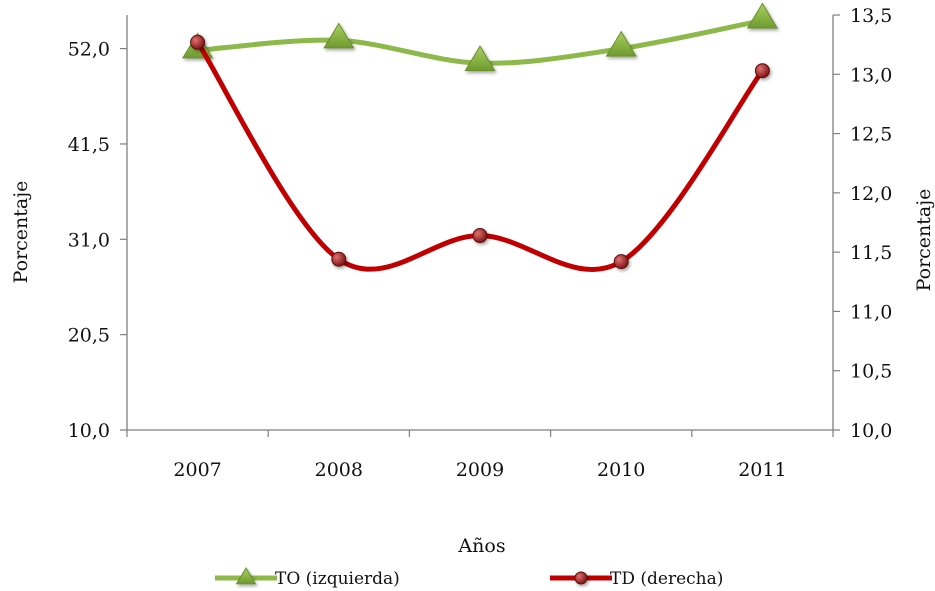 The image size is (935, 591). What do you see at coordinates (480, 470) in the screenshot?
I see `x-tick-label: 2009` at bounding box center [480, 470].